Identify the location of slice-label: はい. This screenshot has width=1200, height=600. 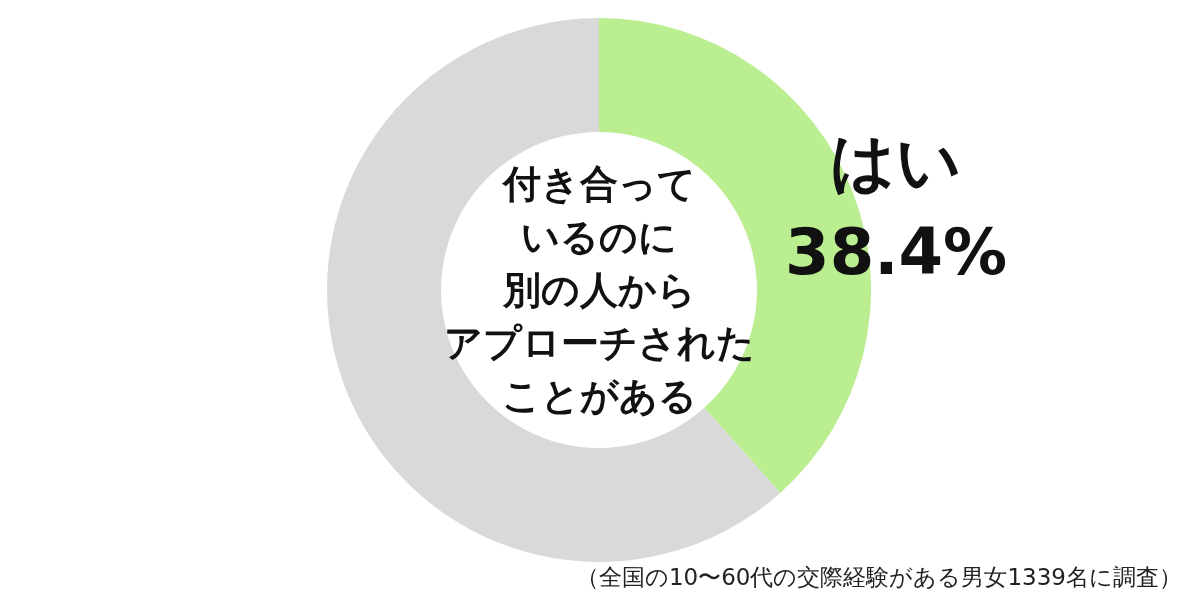
(896, 161).